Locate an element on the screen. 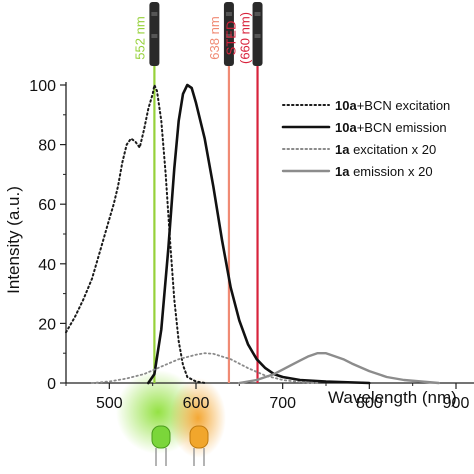 This screenshot has height=474, width=474. y-tick-label: 60 is located at coordinates (47, 205).